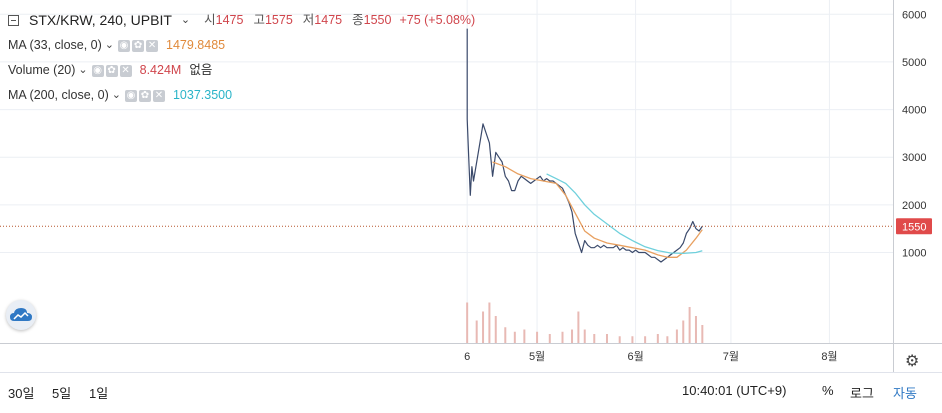 Image resolution: width=942 pixels, height=413 pixels. Describe the element at coordinates (21, 315) in the screenshot. I see `cloud-logo-icon` at that location.